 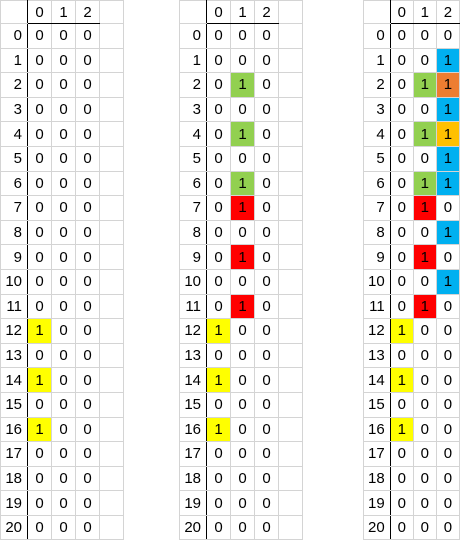 What do you see at coordinates (14, 380) in the screenshot?
I see `row-header: 14` at bounding box center [14, 380].